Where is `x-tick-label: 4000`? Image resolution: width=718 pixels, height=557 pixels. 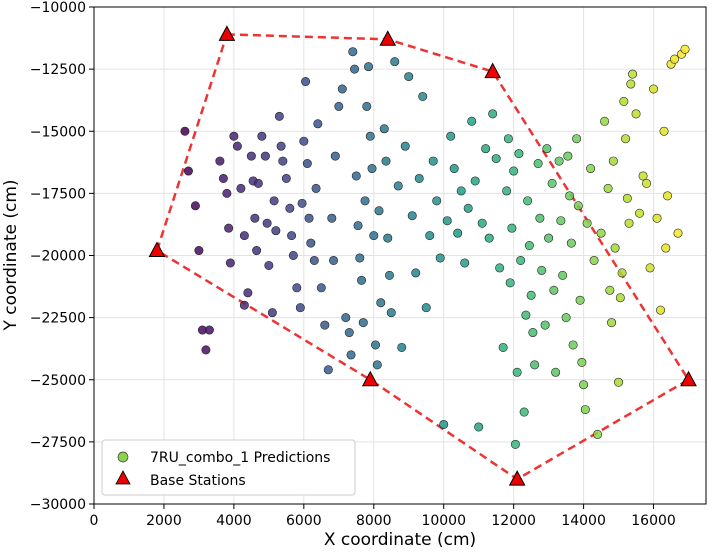 x-tick-label: 4000 is located at coordinates (234, 521).